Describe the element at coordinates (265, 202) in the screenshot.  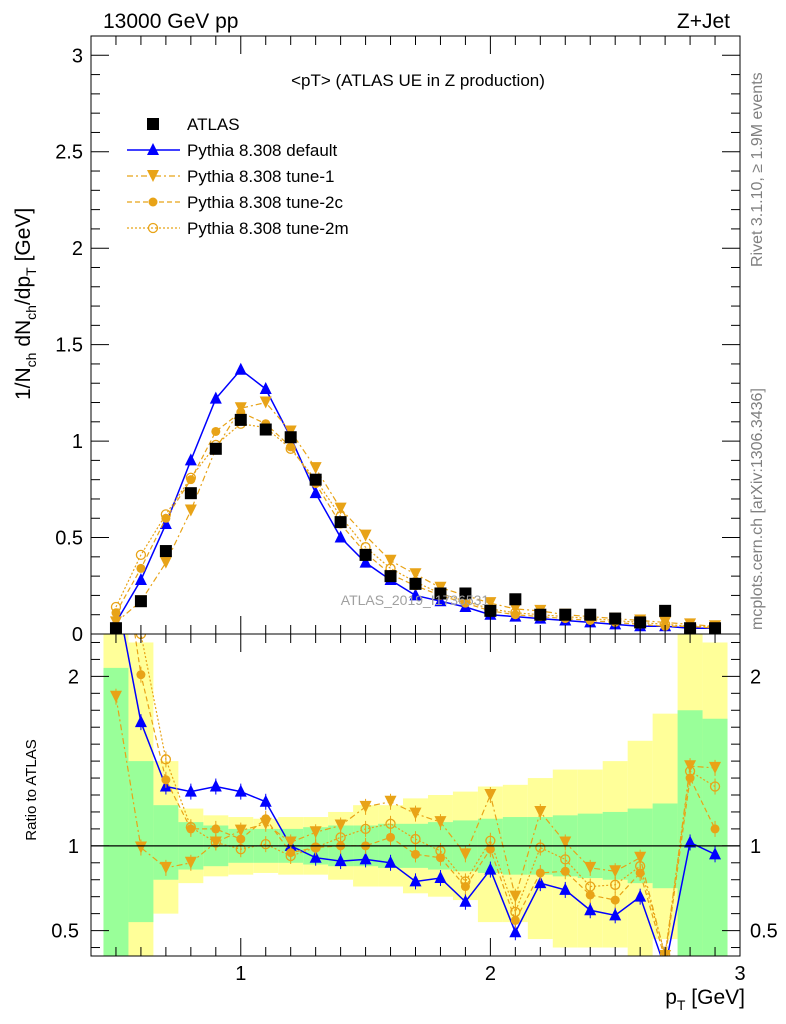
I see `legend-label: Pythia 8.308 tune-2c` at that location.